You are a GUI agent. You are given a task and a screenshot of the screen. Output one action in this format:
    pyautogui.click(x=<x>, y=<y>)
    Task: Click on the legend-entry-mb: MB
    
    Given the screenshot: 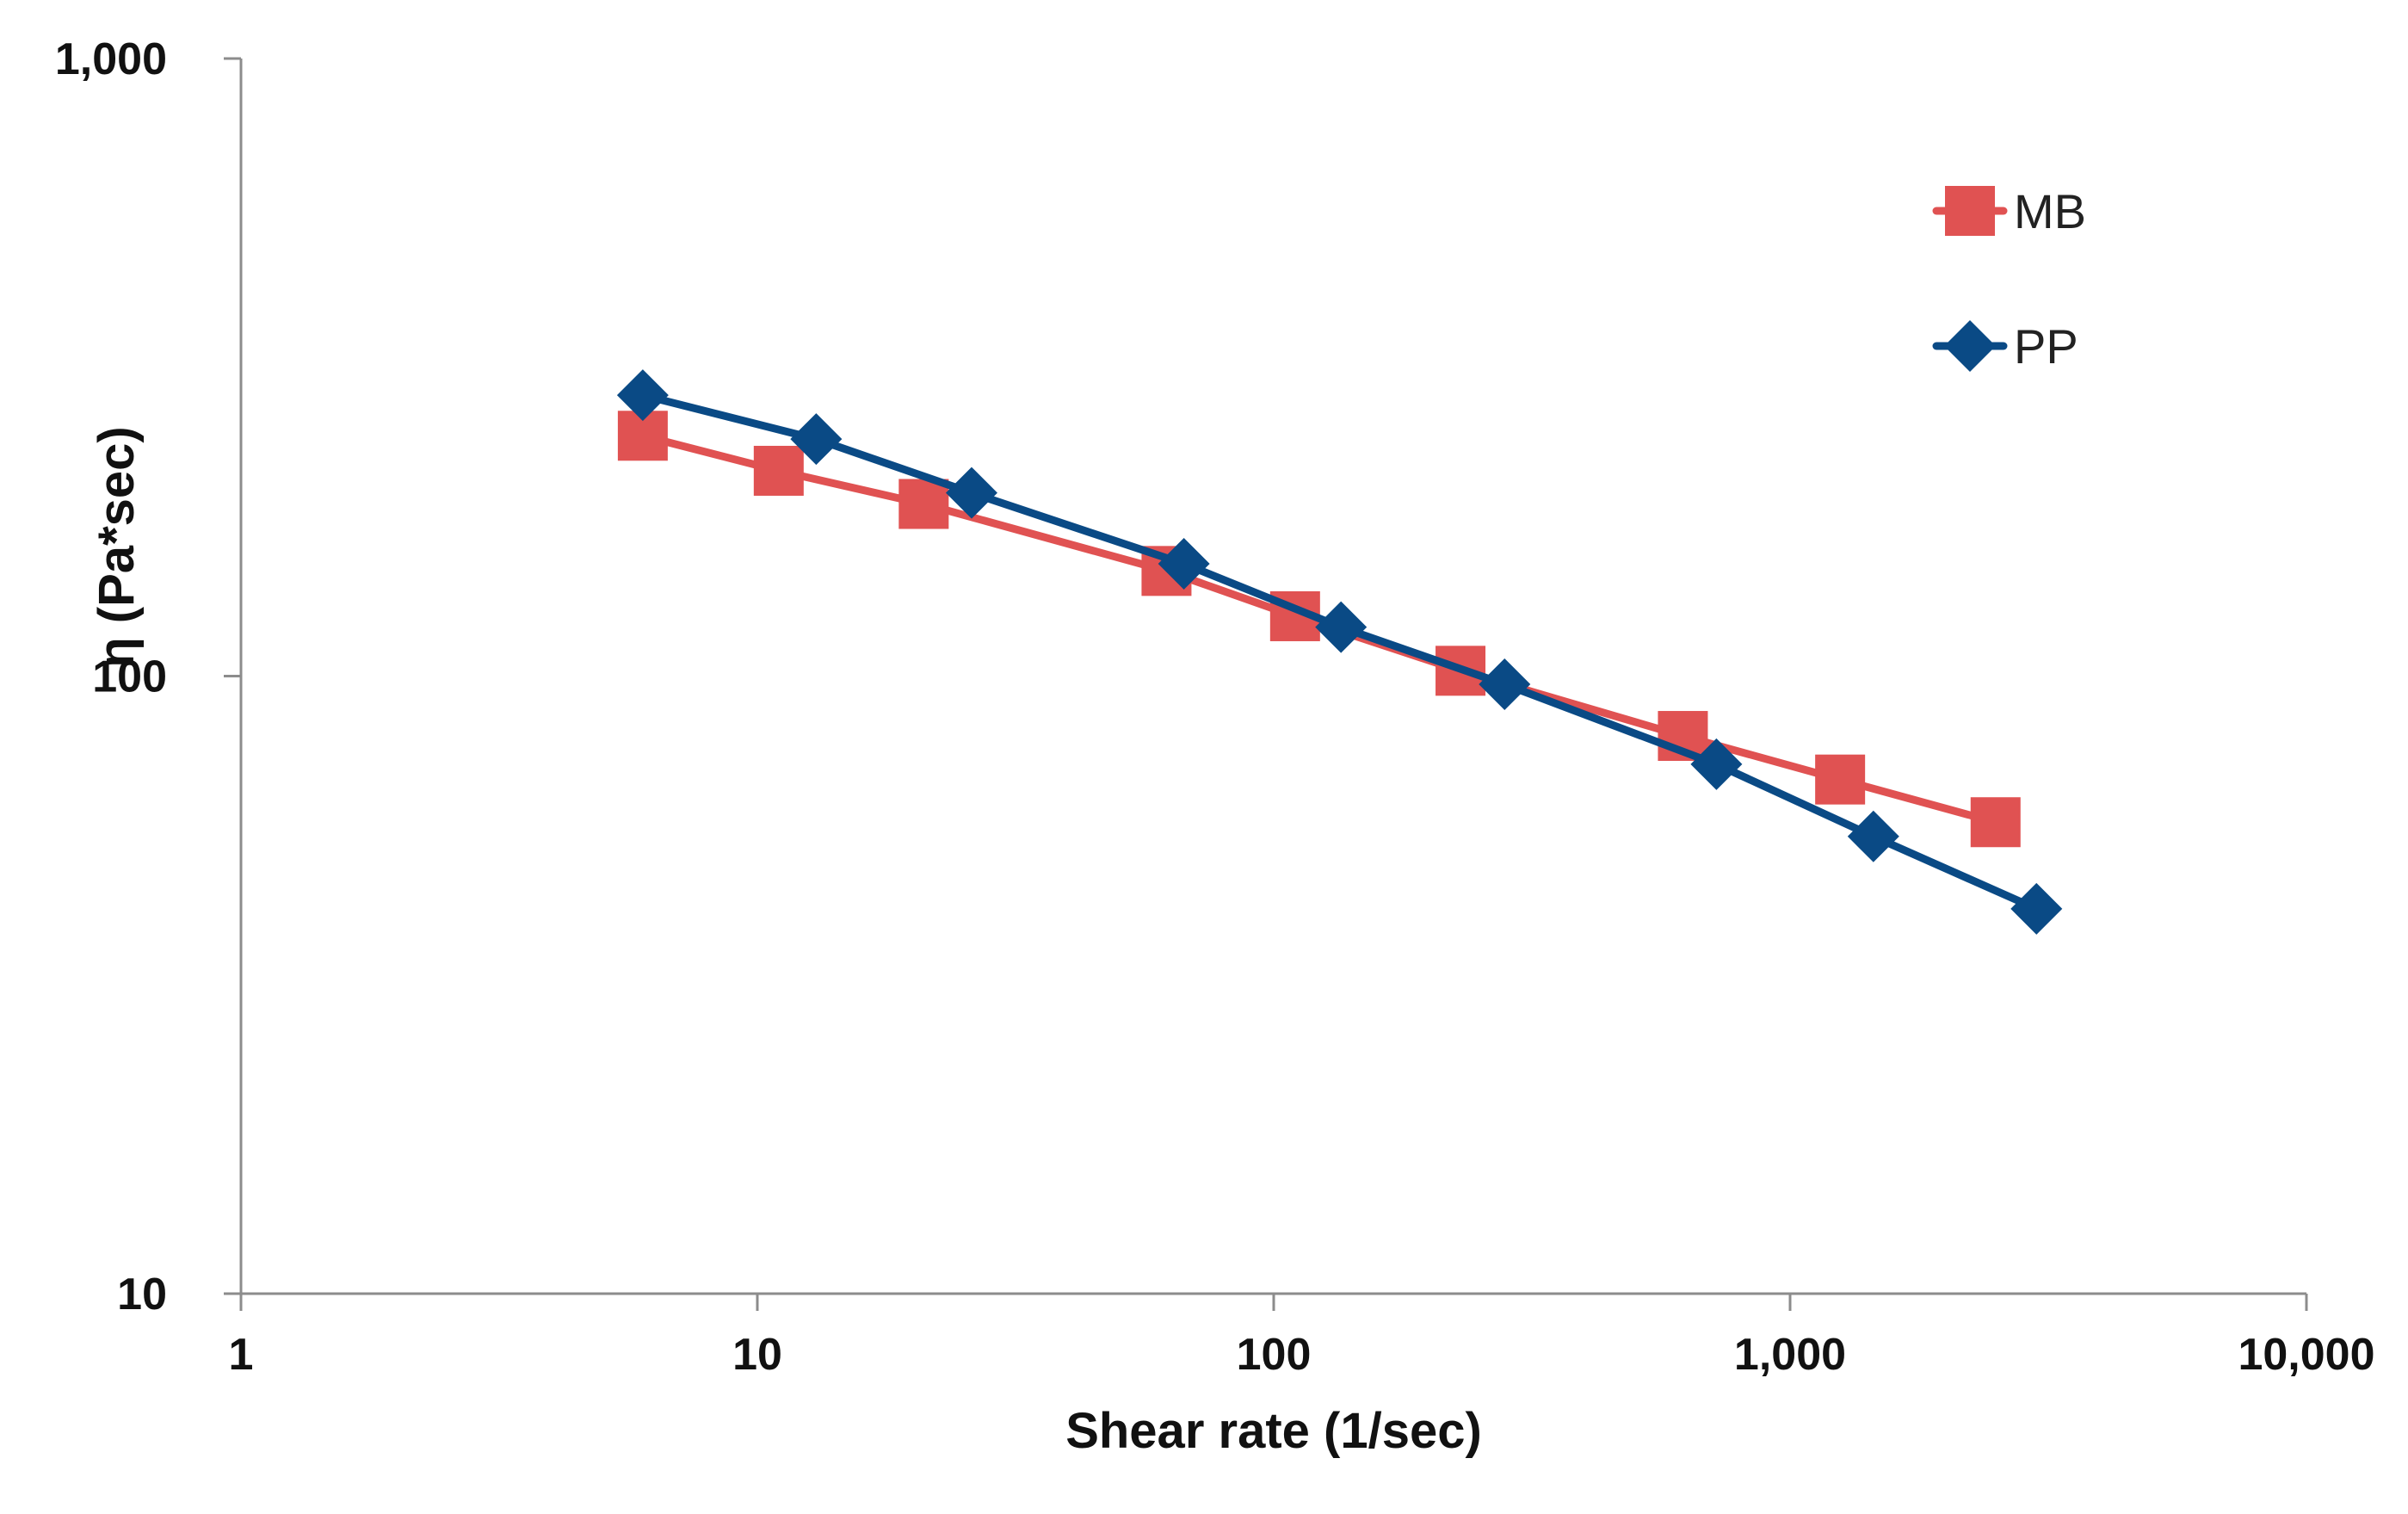 What is the action you would take?
    pyautogui.click(x=2009, y=211)
    